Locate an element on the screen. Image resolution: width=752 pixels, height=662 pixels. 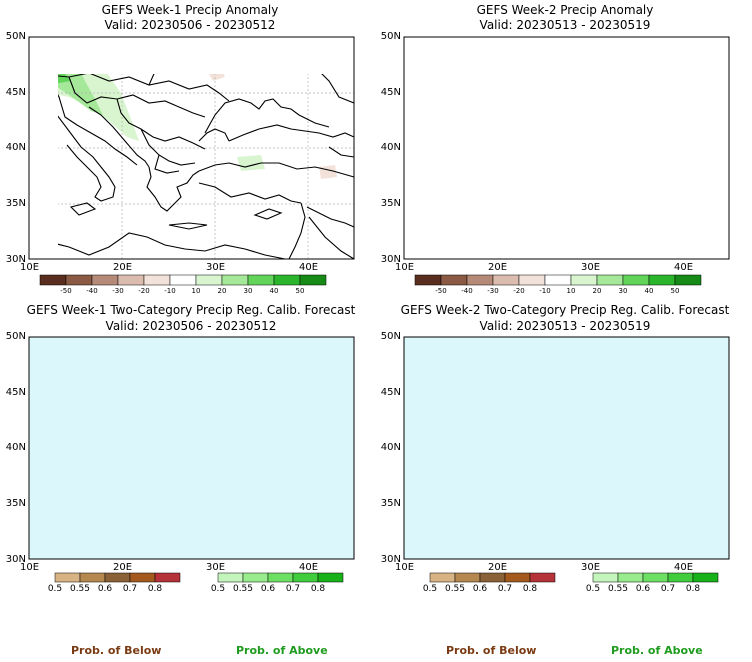
anomaly-colorbar-label: 50 is located at coordinates (300, 291).